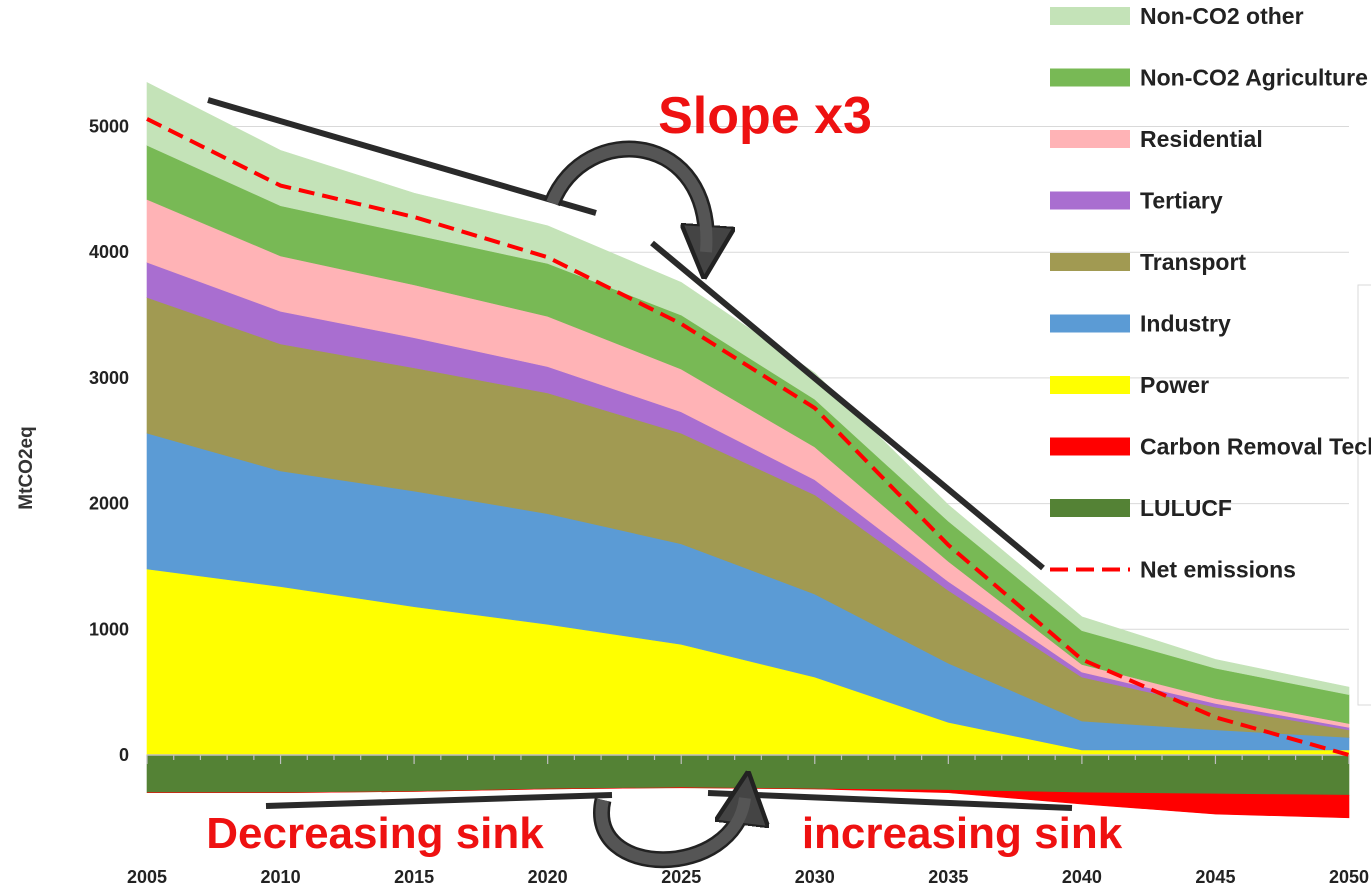  I want to click on legend-label: Residential, so click(1201, 139).